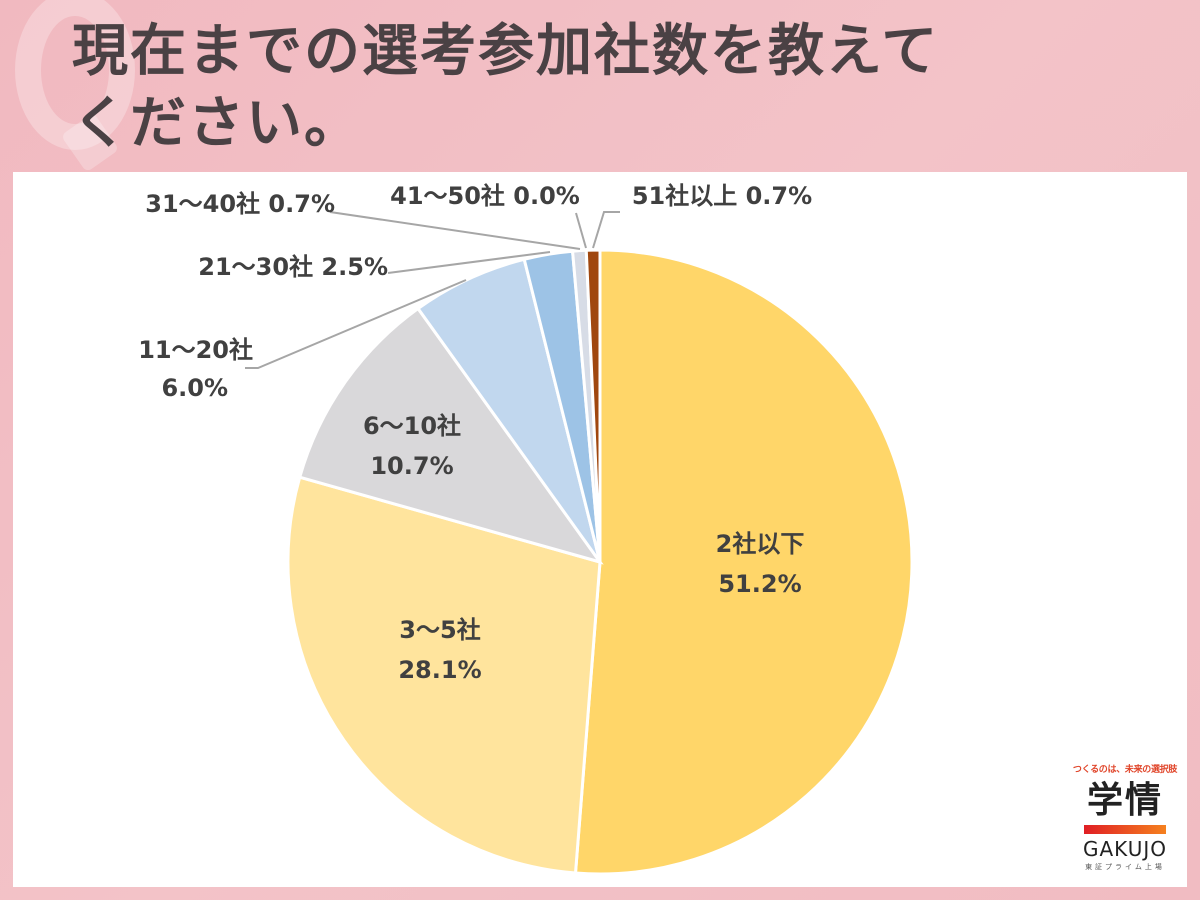 This screenshot has height=900, width=1200. What do you see at coordinates (1125, 849) in the screenshot?
I see `logo-name: GAKUJO` at bounding box center [1125, 849].